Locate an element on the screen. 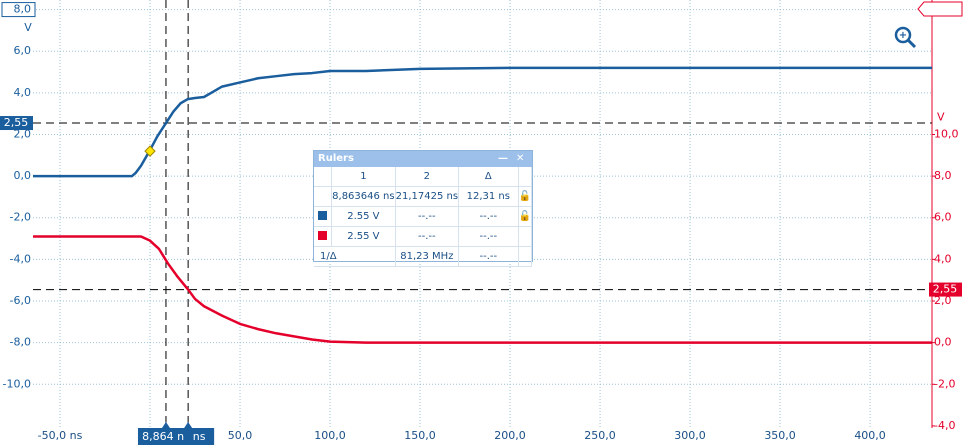 This screenshot has width=965, height=445. y2-tick-label: 0,0 is located at coordinates (943, 342).